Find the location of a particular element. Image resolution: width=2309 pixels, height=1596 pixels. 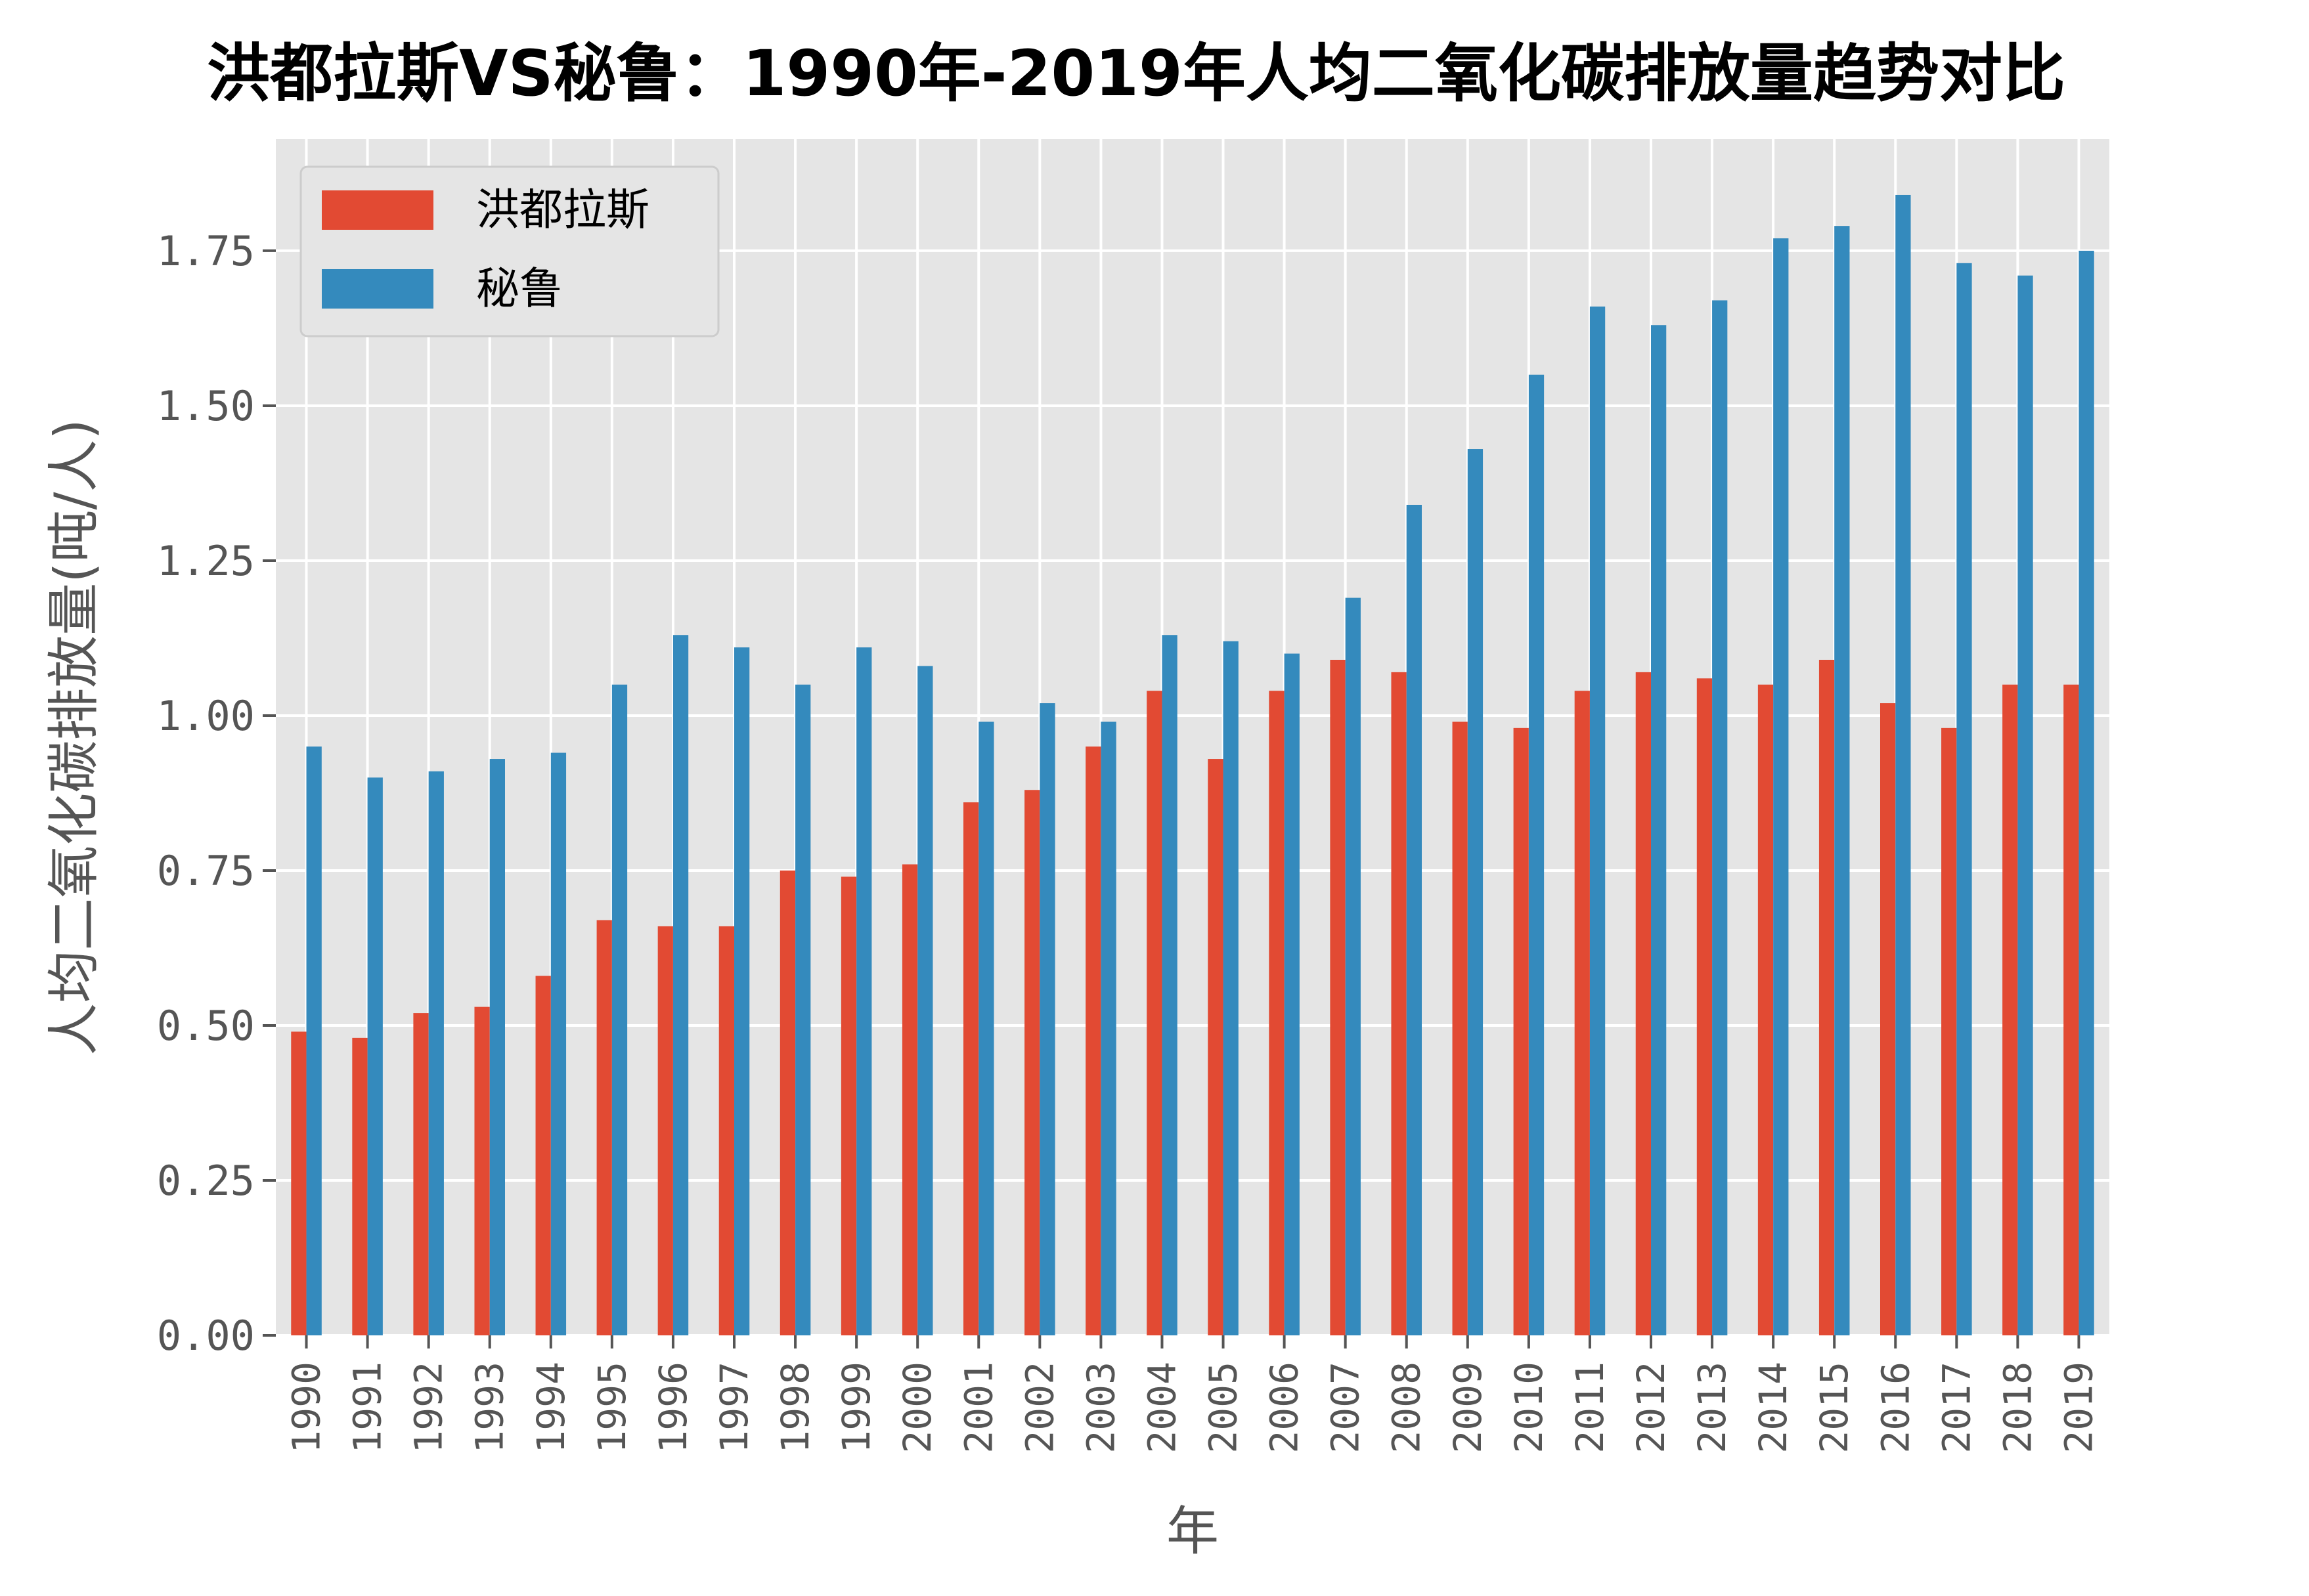

x-tick-label: 1990 is located at coordinates (306, 1408).